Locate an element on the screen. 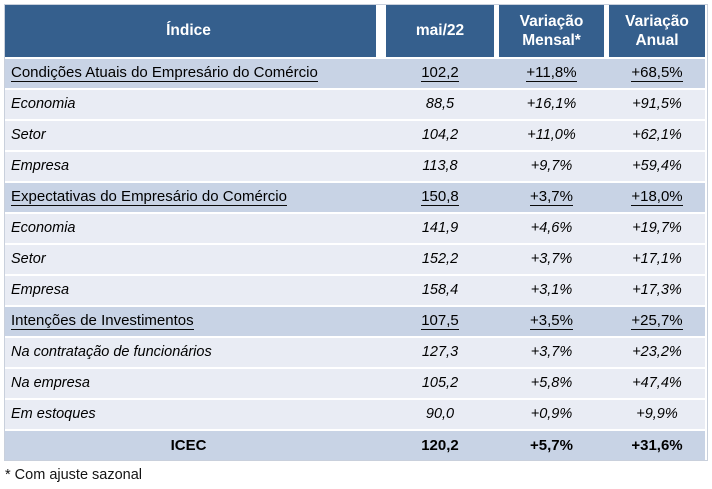 The height and width of the screenshot is (489, 712). row-value-variacao-mensal: +0,9% is located at coordinates (551, 414).